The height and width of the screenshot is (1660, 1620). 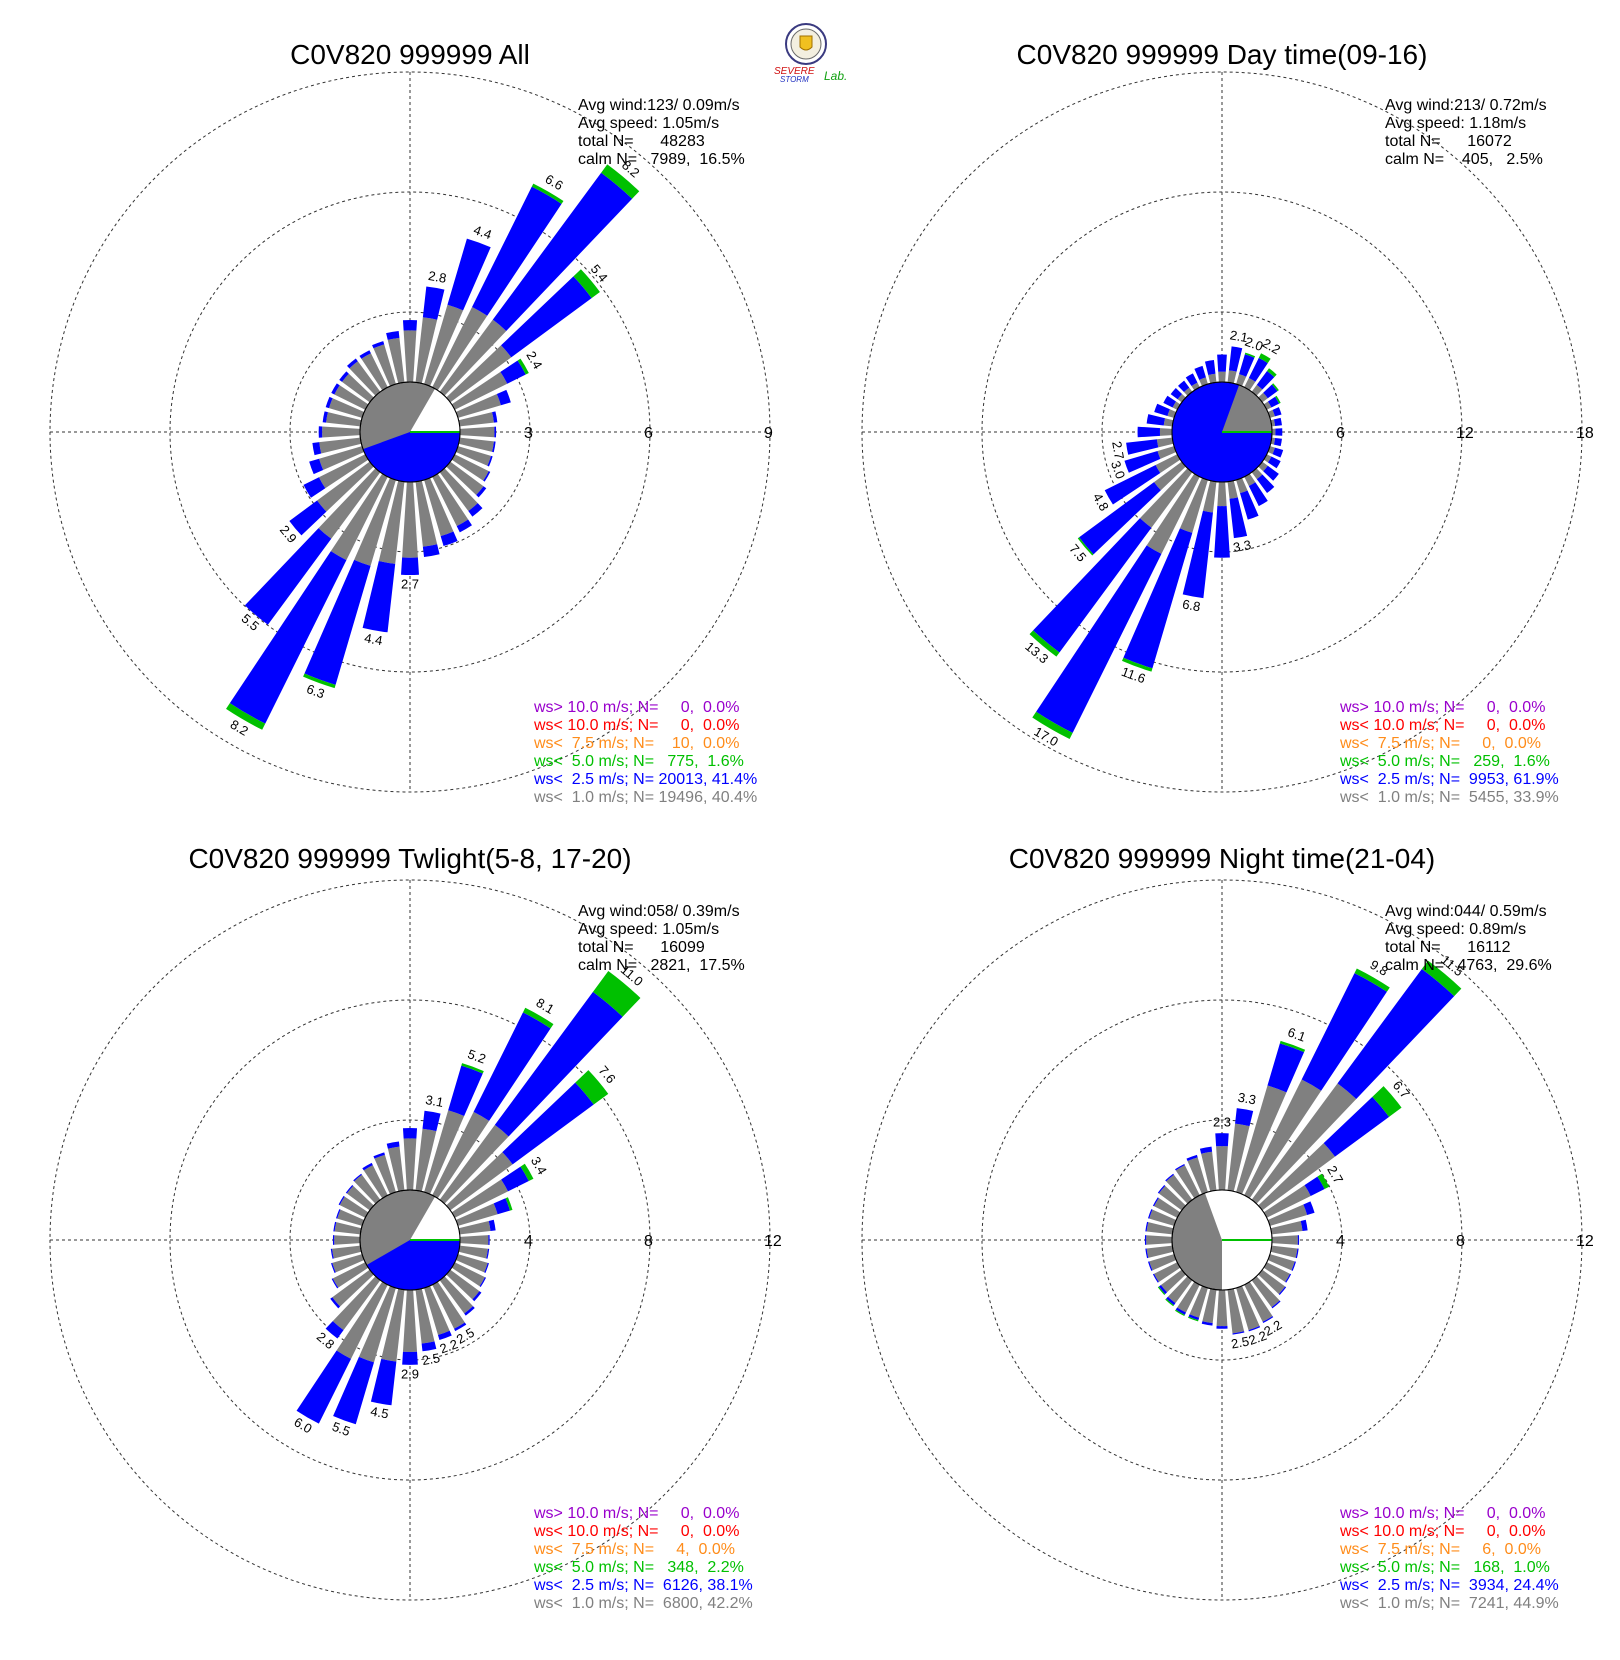 What do you see at coordinates (410, 1373) in the screenshot?
I see `petal-label: 2.9` at bounding box center [410, 1373].